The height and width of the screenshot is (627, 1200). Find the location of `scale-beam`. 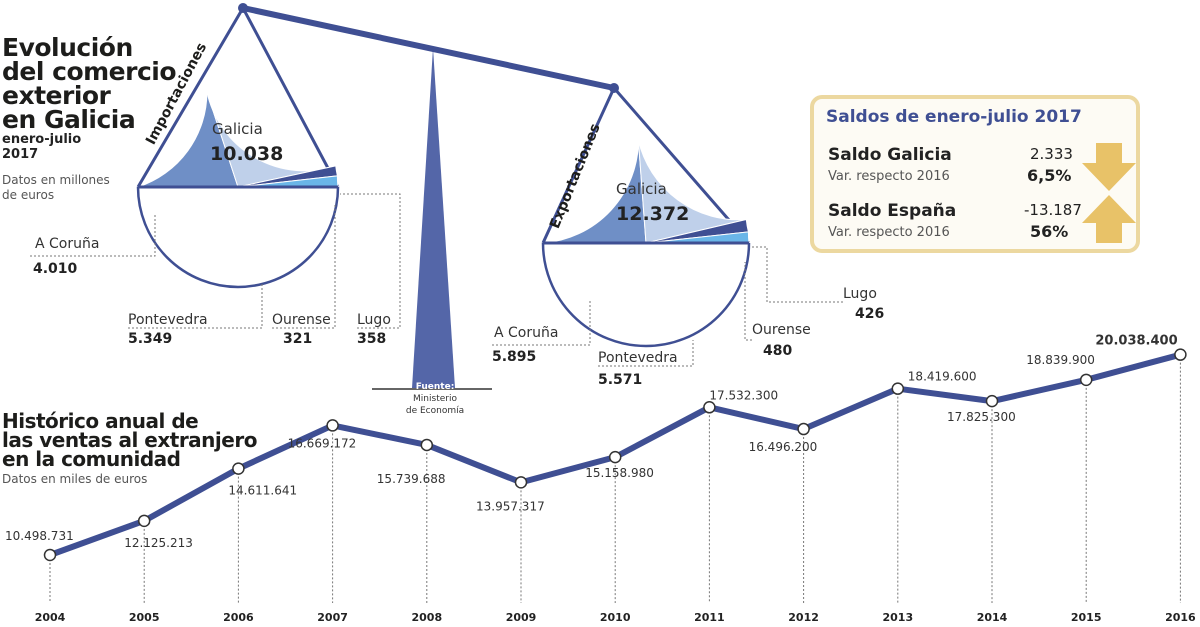

scale-beam is located at coordinates (428, 48).